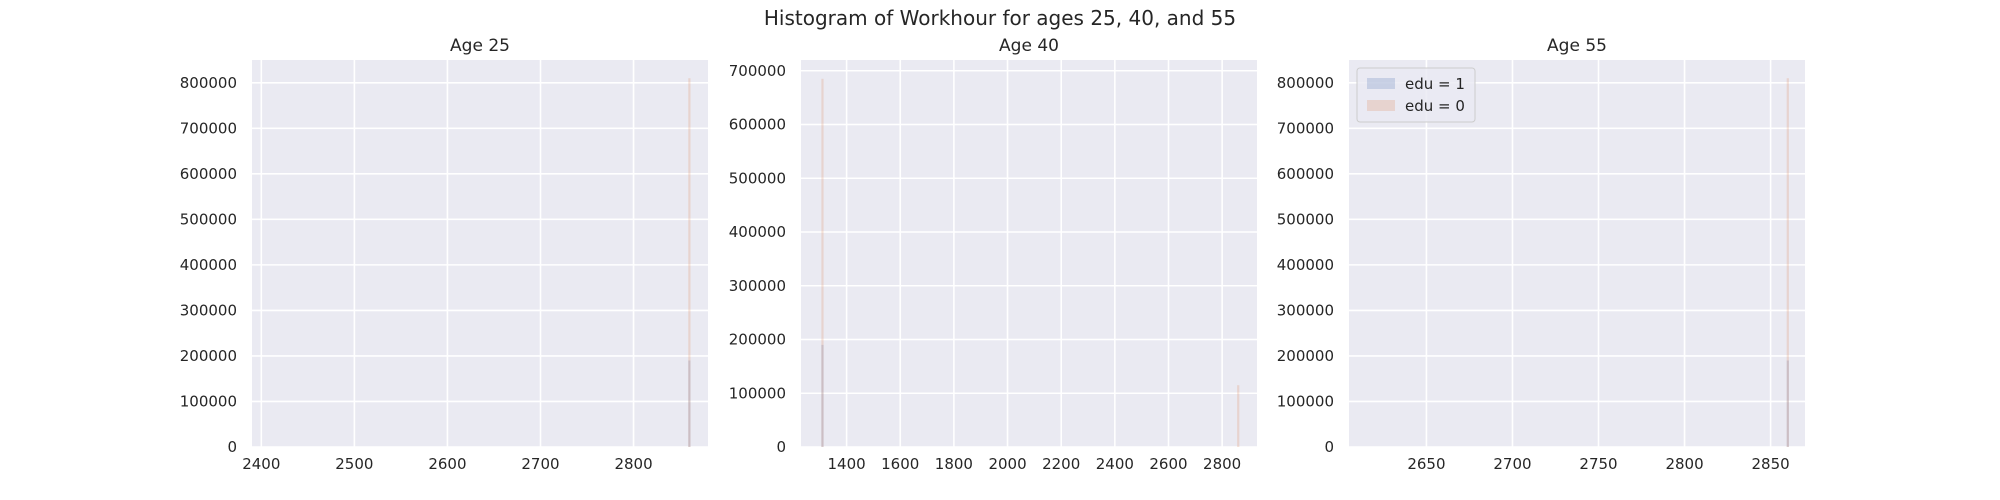 The height and width of the screenshot is (500, 2000). What do you see at coordinates (354, 464) in the screenshot?
I see `x-tick-label: 2500` at bounding box center [354, 464].